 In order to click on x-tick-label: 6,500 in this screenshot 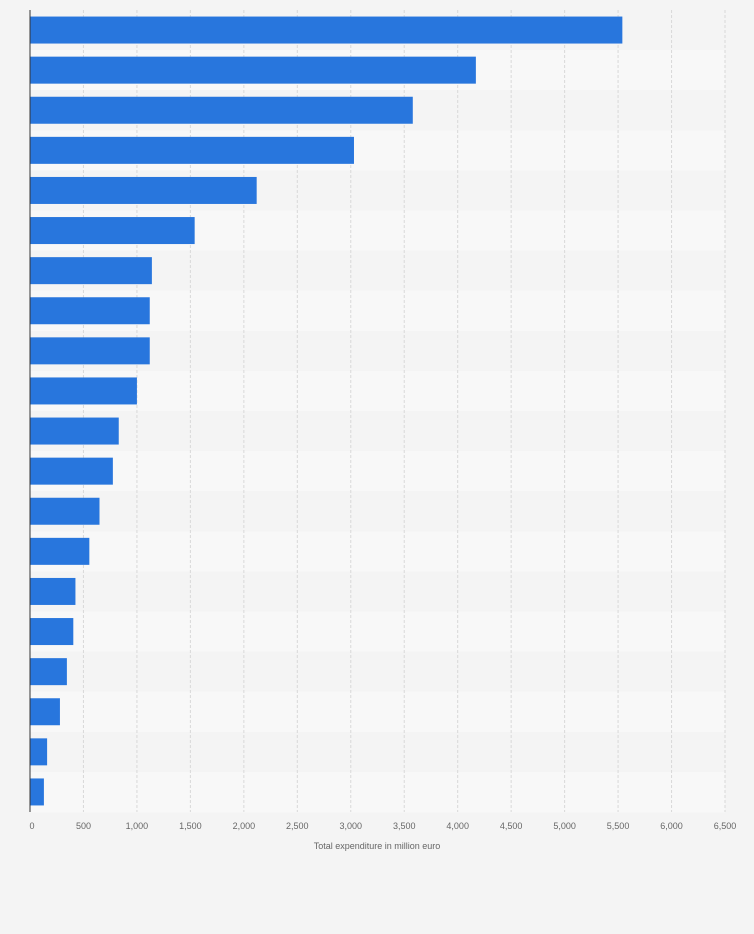, I will do `click(725, 826)`.